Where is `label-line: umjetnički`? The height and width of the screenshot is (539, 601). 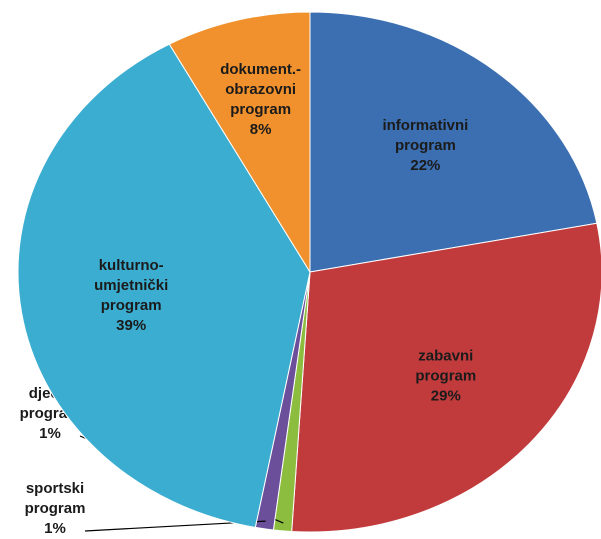
label-line: umjetnički is located at coordinates (131, 285).